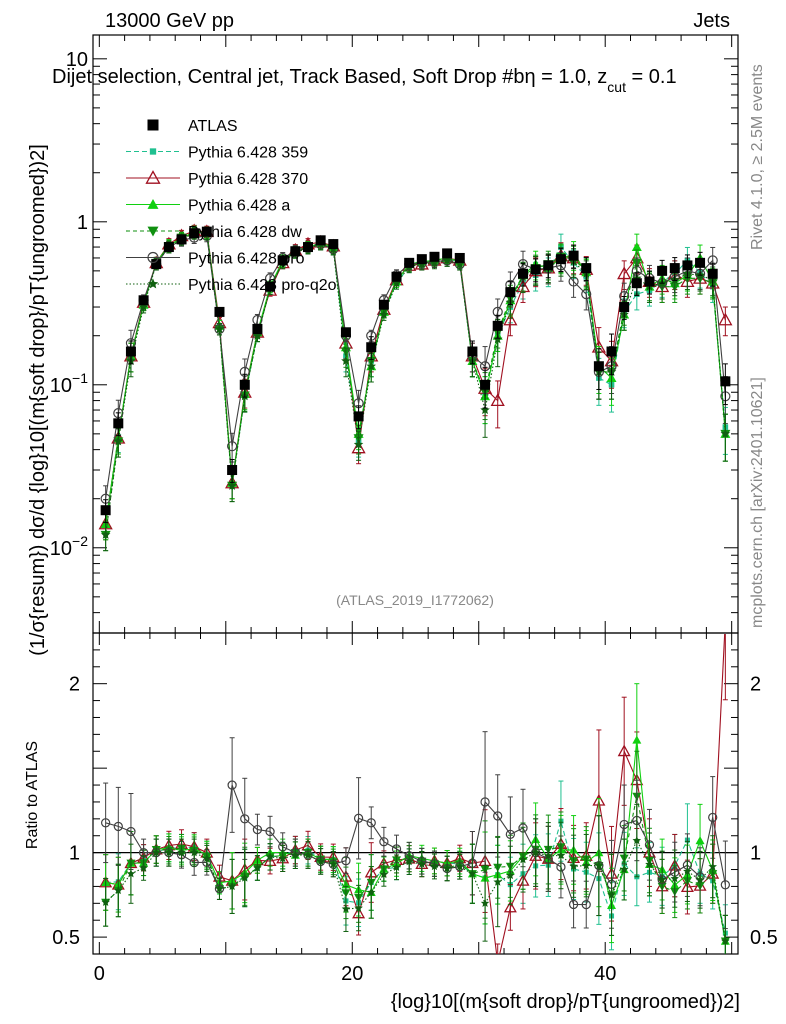  What do you see at coordinates (246, 259) in the screenshot?
I see `legend-label-ppro: Pythia 6.428 pro` at bounding box center [246, 259].